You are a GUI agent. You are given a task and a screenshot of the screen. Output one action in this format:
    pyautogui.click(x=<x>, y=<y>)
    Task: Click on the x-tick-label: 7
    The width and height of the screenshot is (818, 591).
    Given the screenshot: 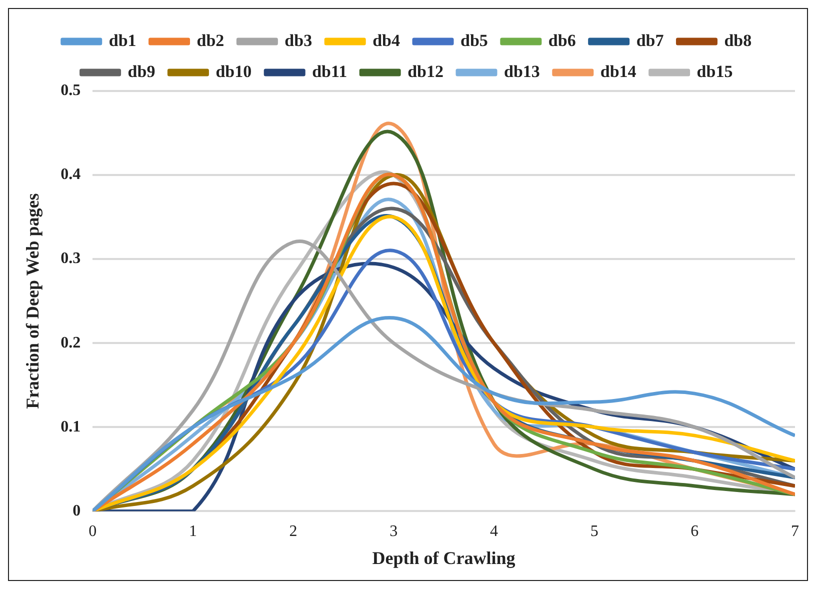 What is the action you would take?
    pyautogui.click(x=795, y=531)
    